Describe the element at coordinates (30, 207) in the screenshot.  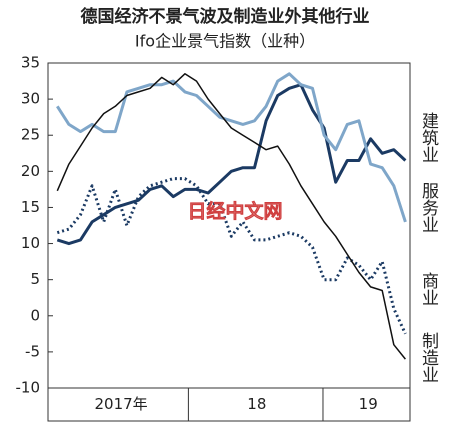
I see `y-tick-label: 15` at that location.